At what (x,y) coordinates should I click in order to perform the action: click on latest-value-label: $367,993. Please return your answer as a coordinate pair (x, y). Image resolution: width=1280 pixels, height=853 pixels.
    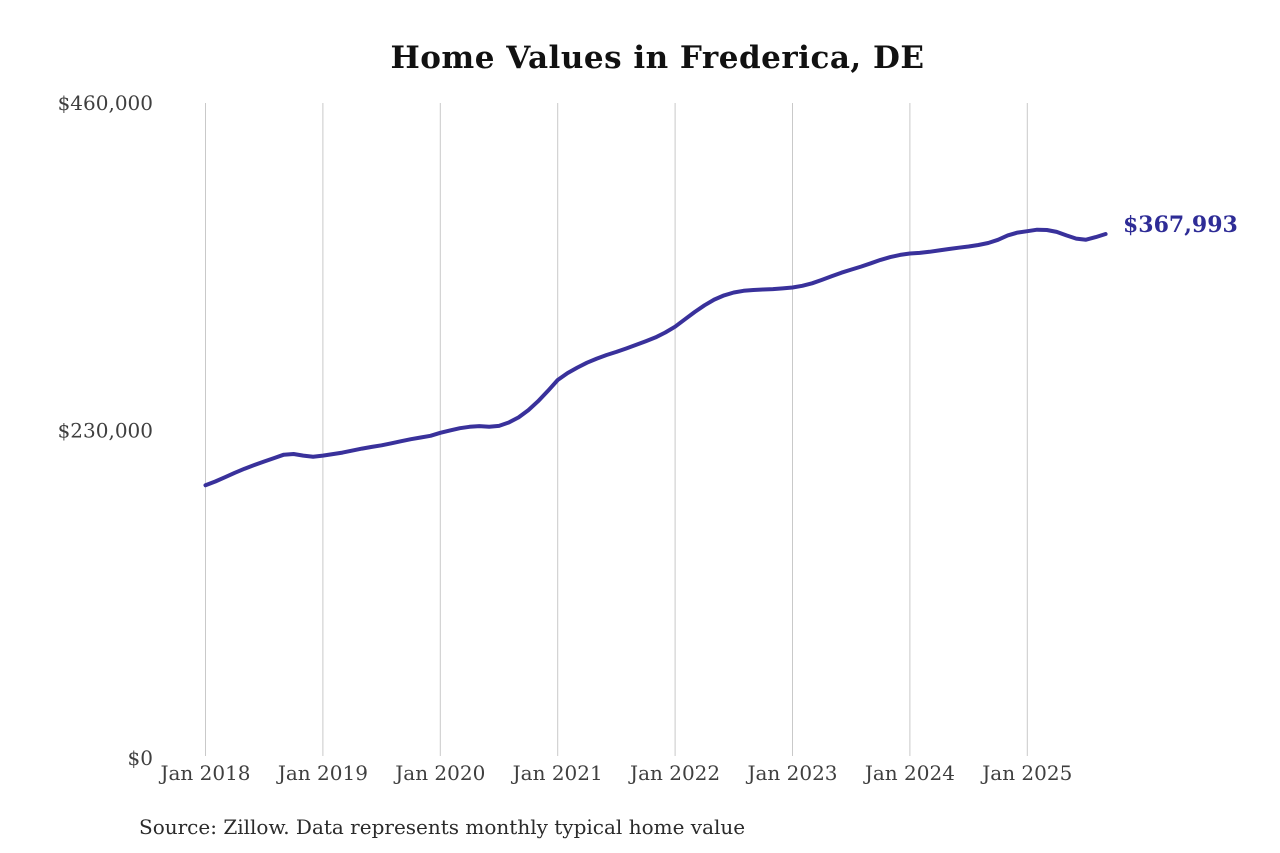
    Looking at the image, I should click on (1180, 225).